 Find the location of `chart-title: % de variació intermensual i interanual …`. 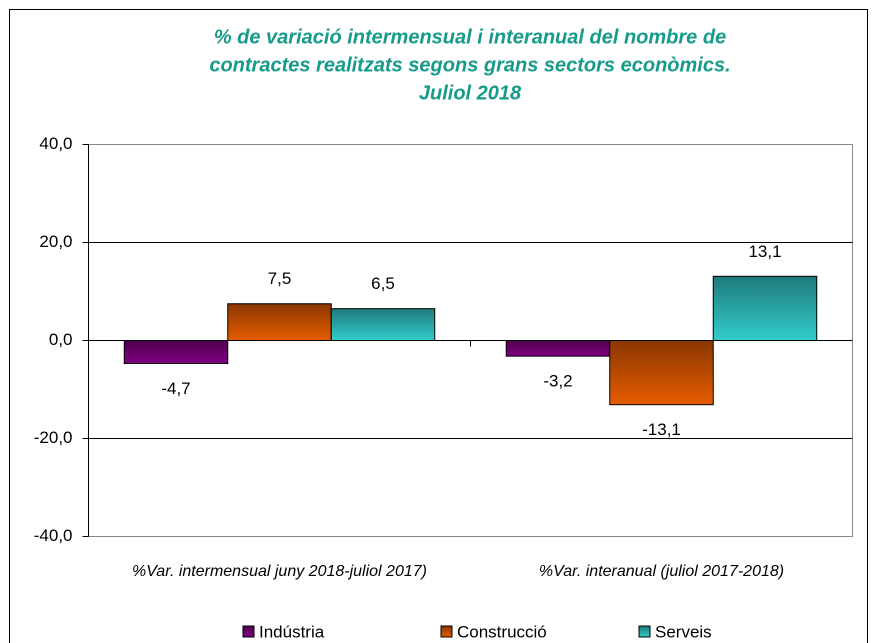

chart-title: % de variació intermensual i interanual … is located at coordinates (470, 37).